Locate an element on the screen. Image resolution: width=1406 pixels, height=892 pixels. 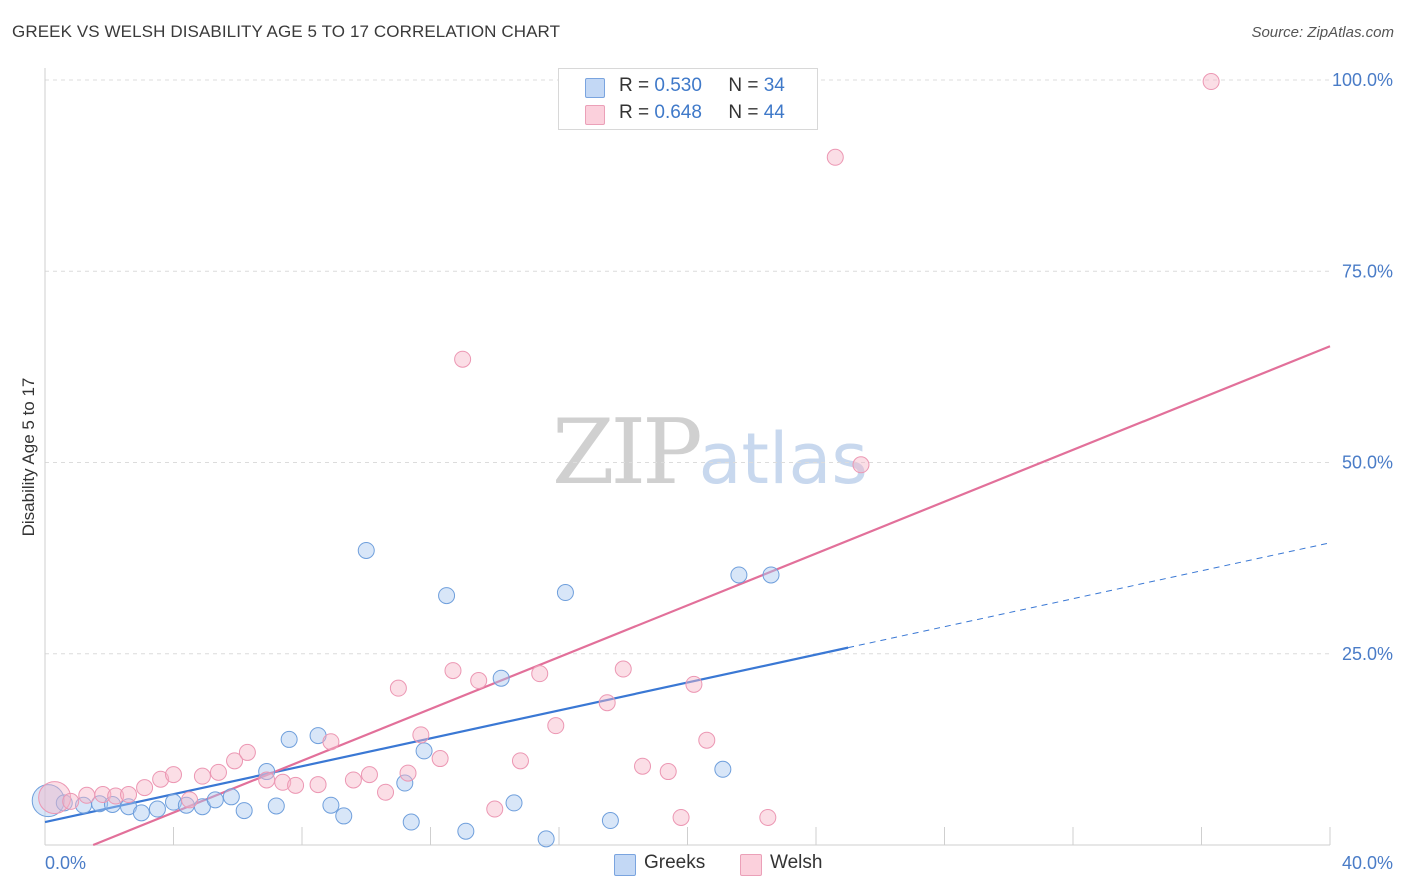
greeks-r-label: R = is located at coordinates (634, 85).